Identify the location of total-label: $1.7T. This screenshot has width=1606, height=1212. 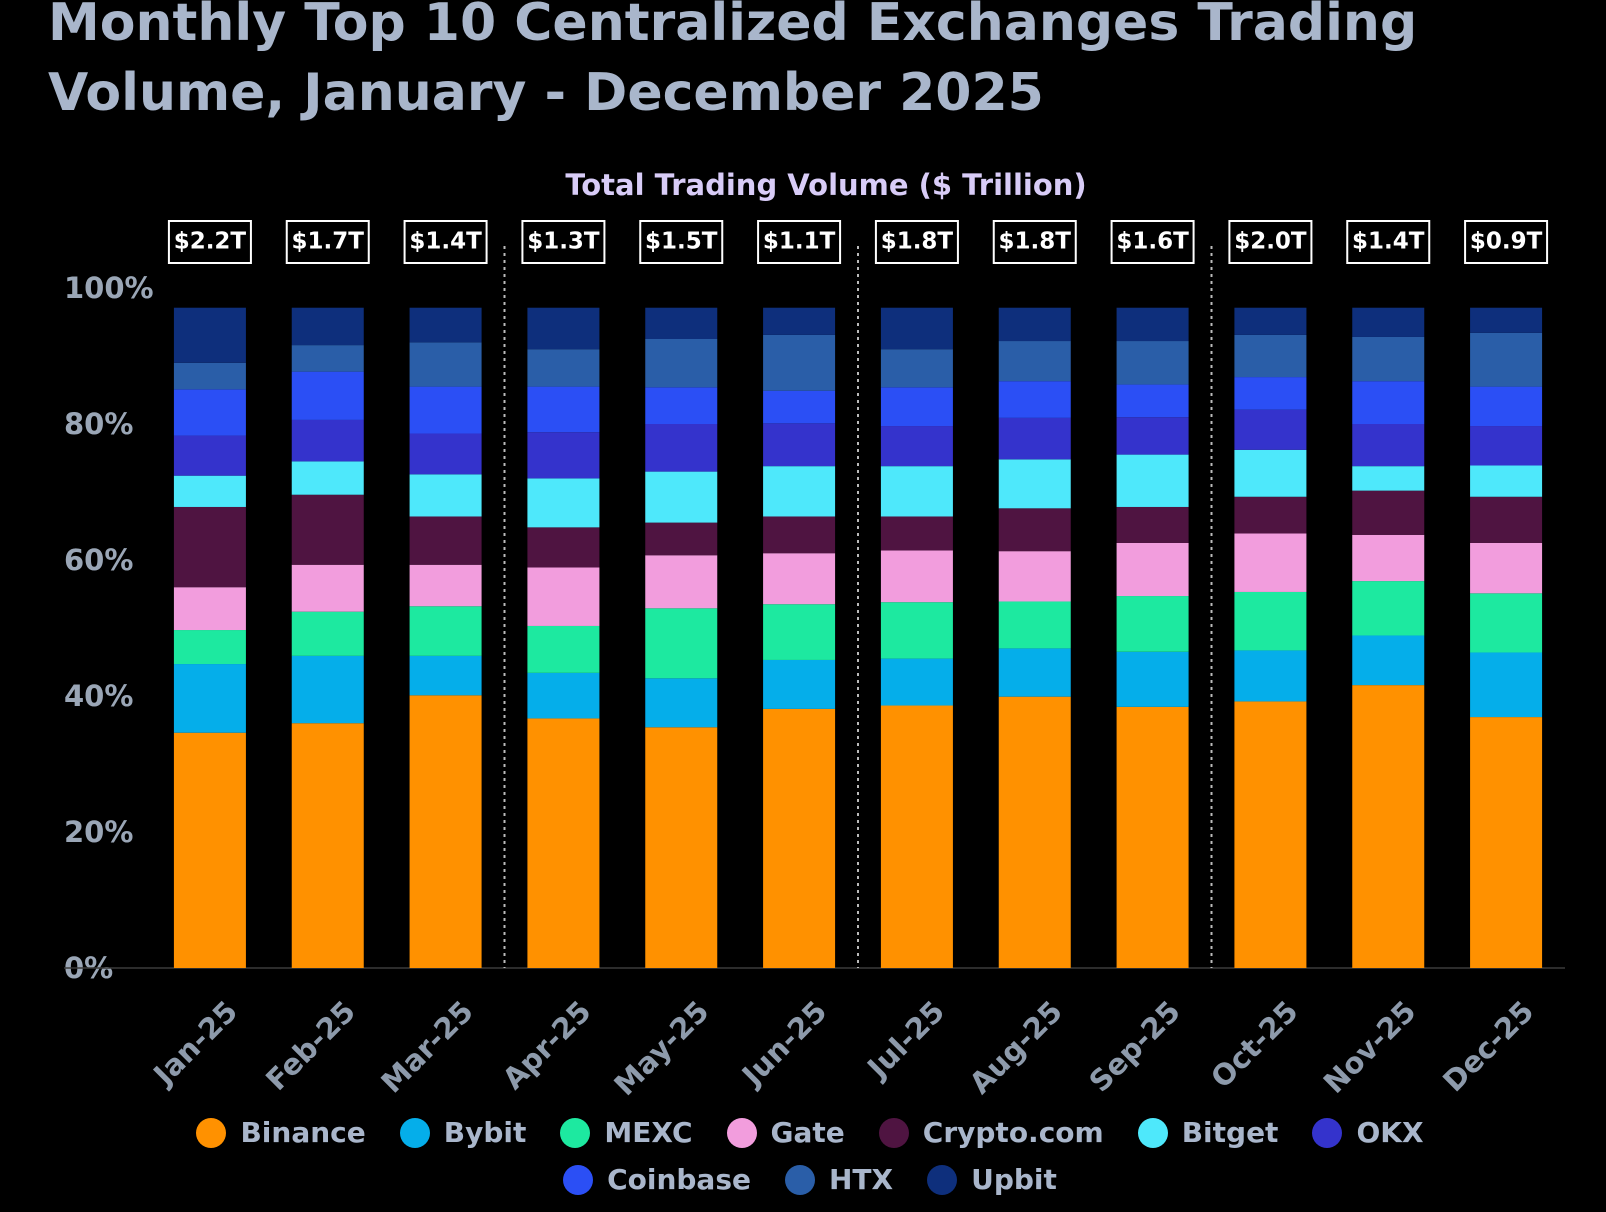
(327, 242).